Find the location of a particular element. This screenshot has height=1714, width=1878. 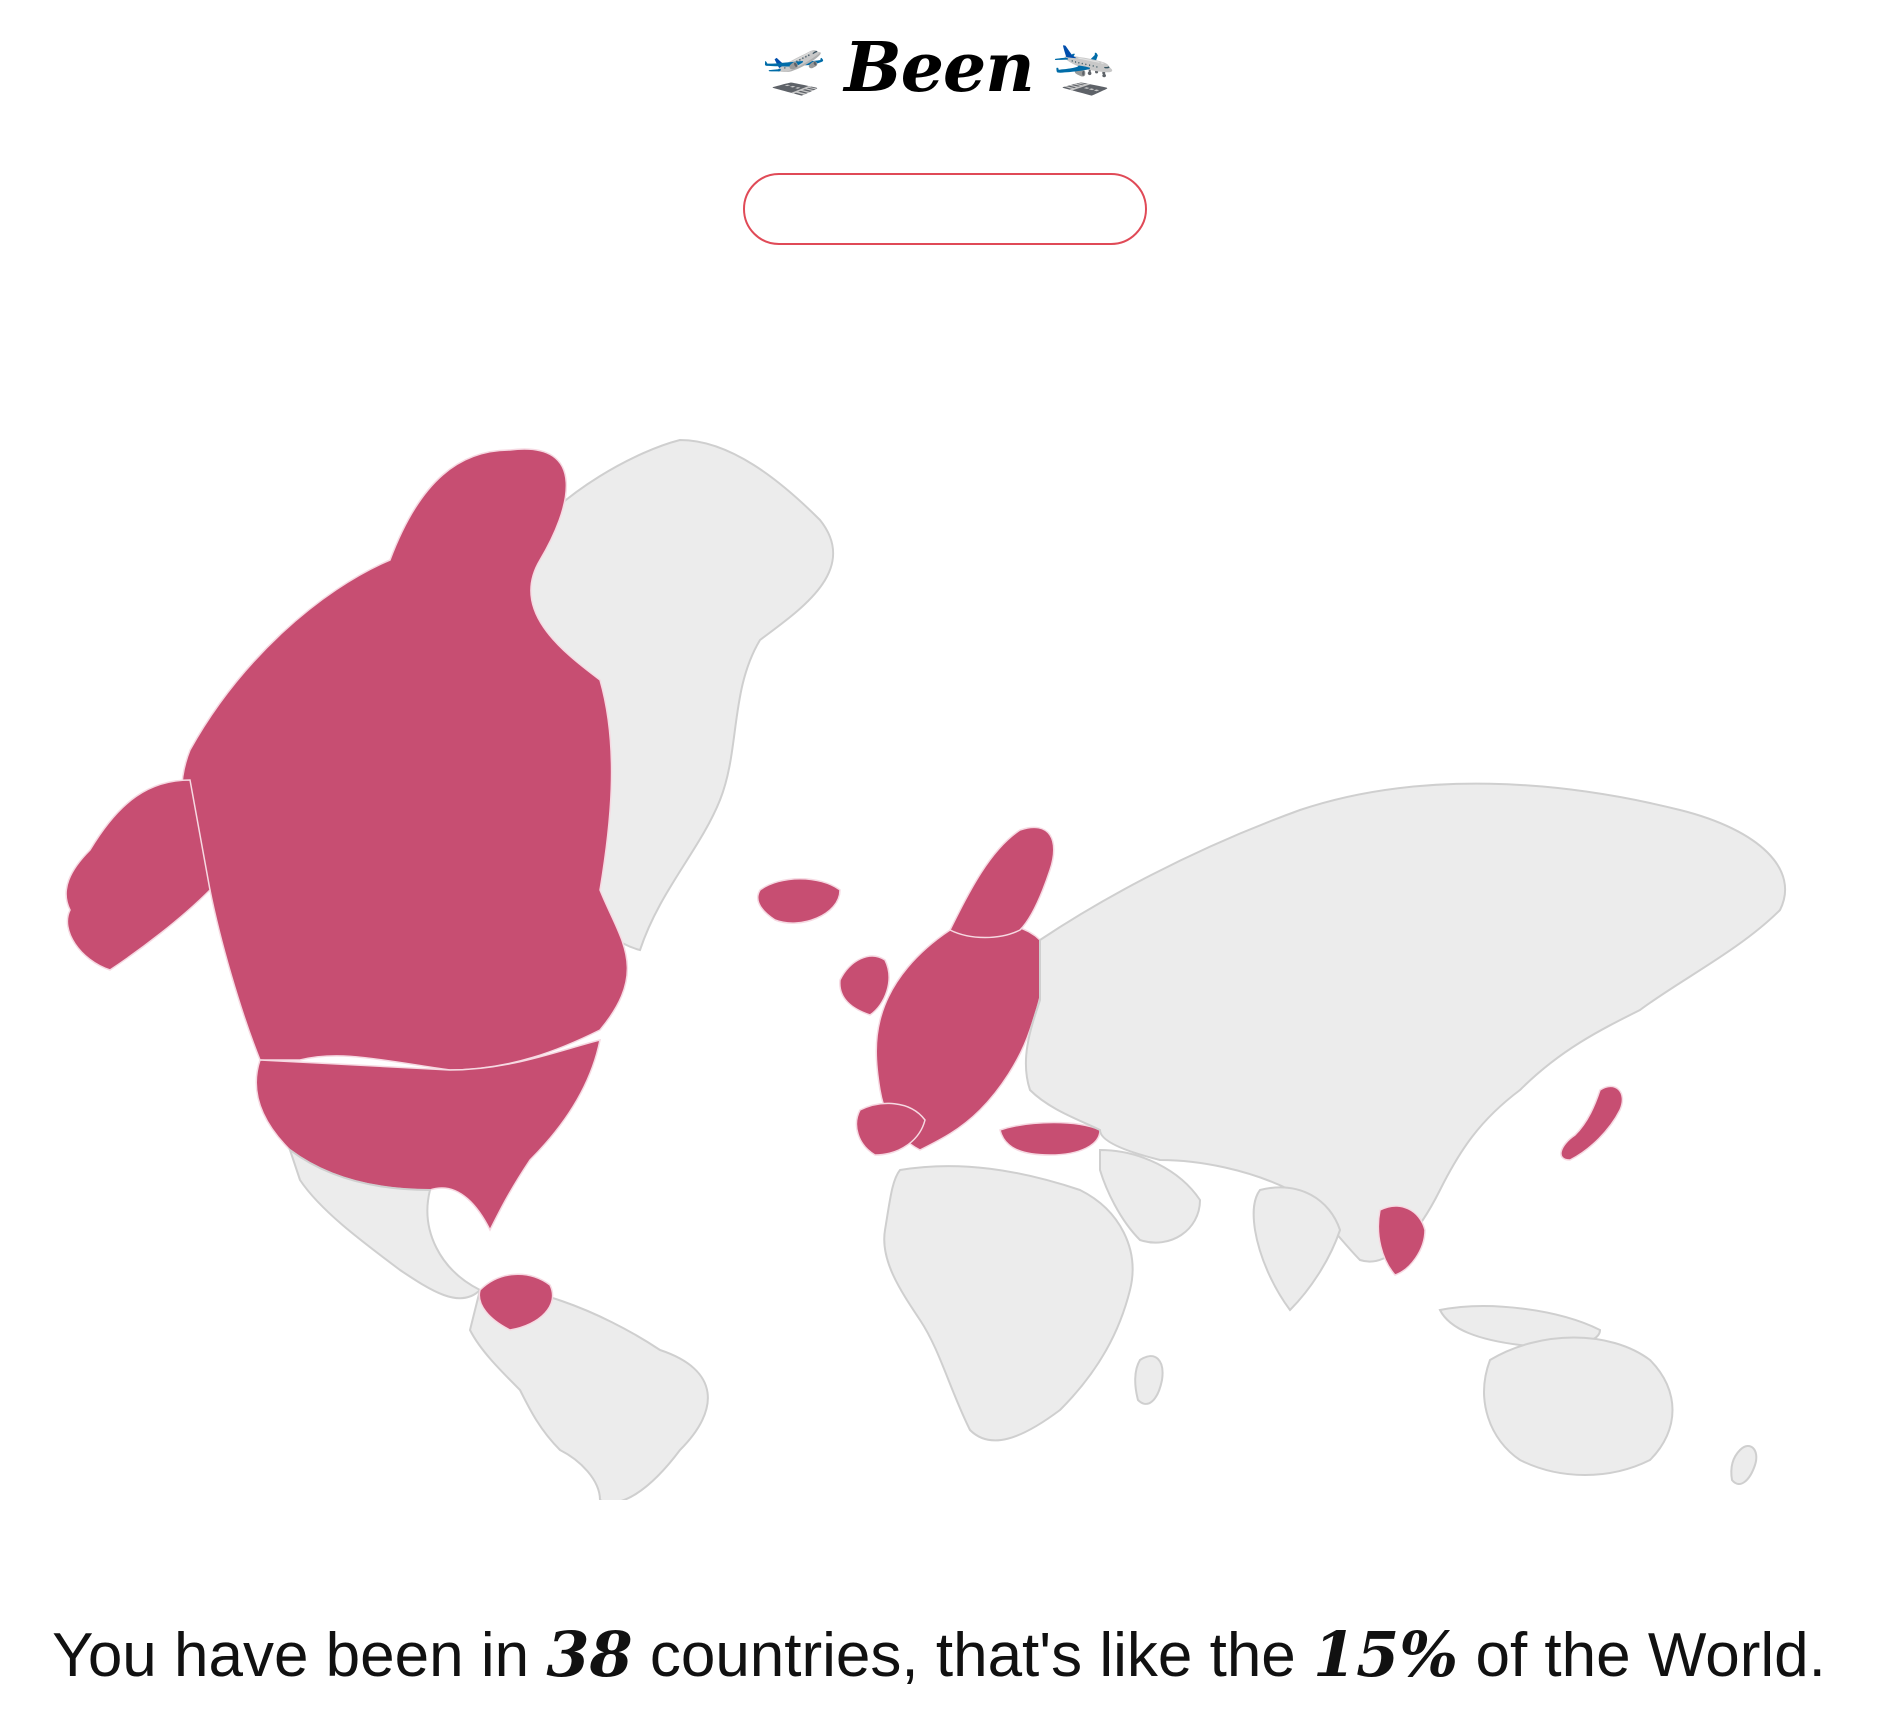

airplane-arrival-icon: 🛬 is located at coordinates (1084, 68).